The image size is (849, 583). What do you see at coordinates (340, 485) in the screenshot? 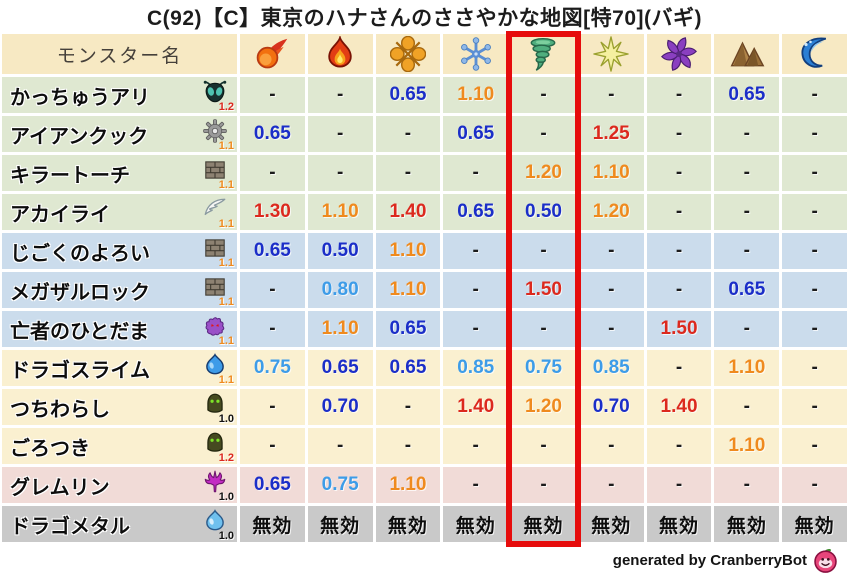
I see `resistance-cell: 0.75` at bounding box center [340, 485].